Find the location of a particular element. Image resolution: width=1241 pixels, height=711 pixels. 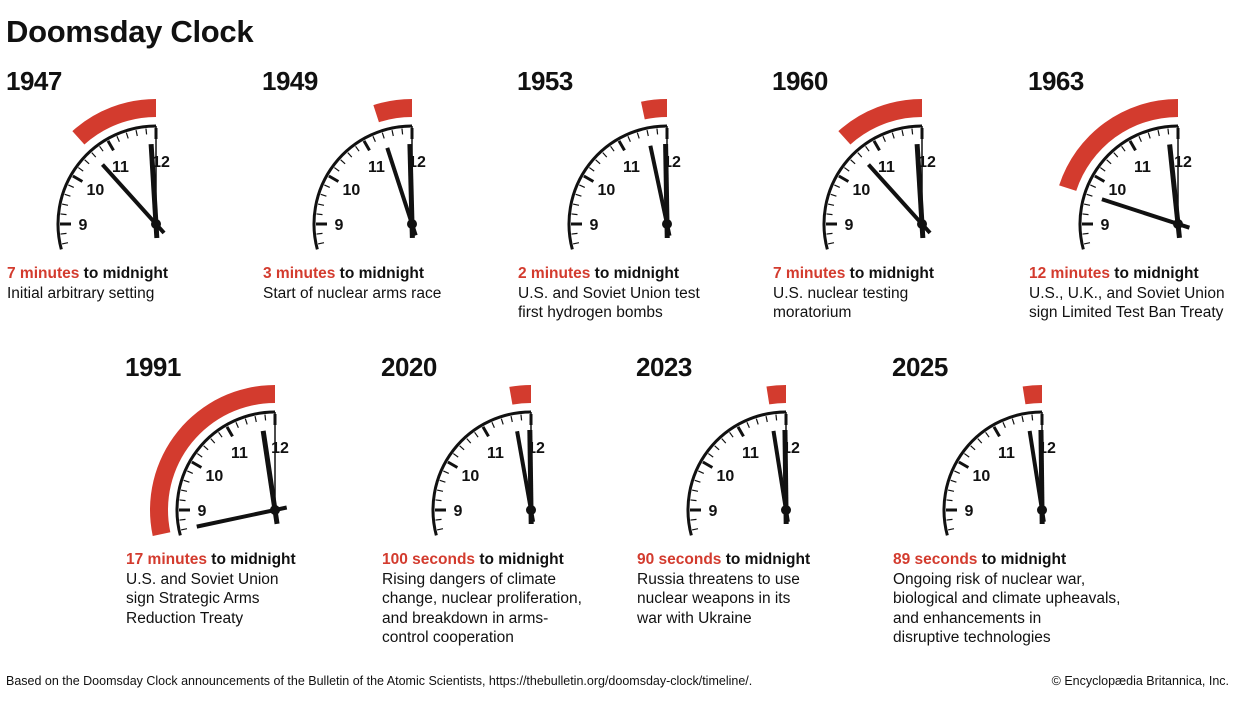

clock-numeral: 12 is located at coordinates (927, 162).